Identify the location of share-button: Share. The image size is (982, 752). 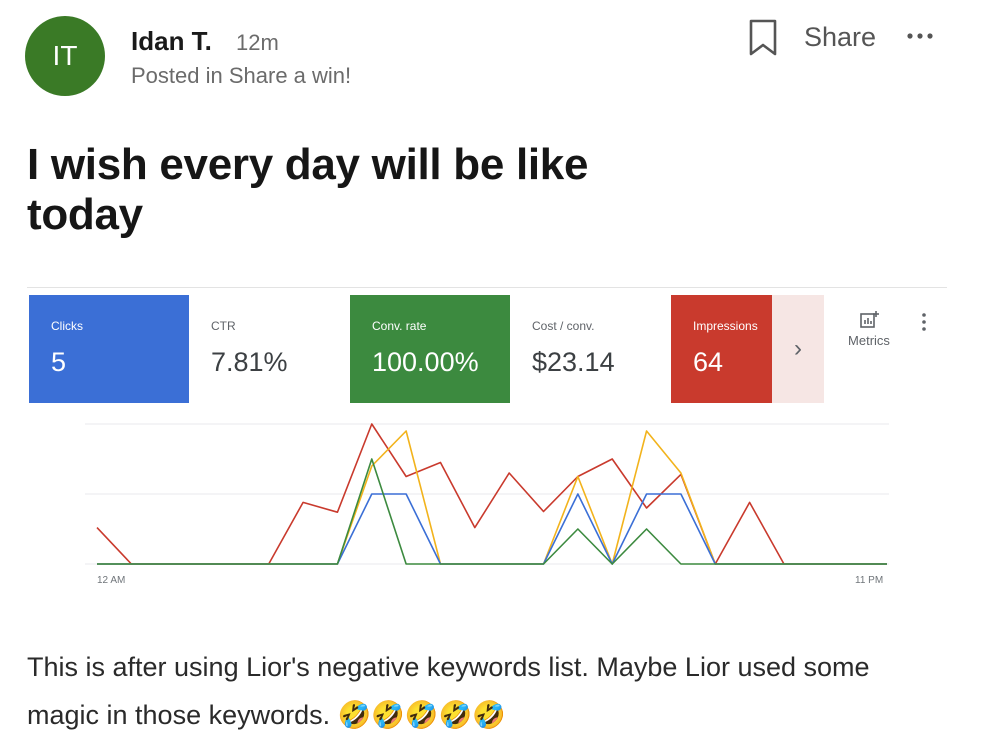
(840, 37).